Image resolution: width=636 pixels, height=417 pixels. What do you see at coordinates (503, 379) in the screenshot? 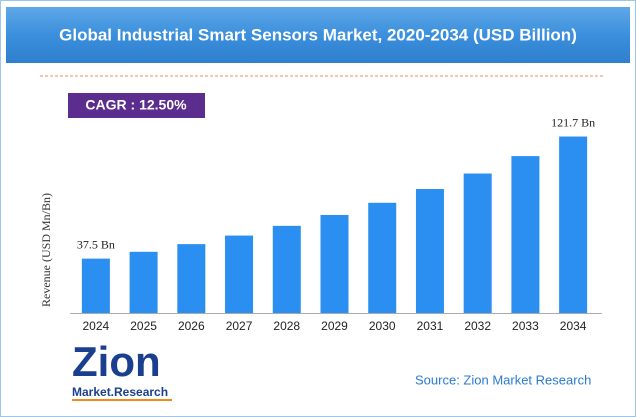
I see `source: Source: Zion Market Research` at bounding box center [503, 379].